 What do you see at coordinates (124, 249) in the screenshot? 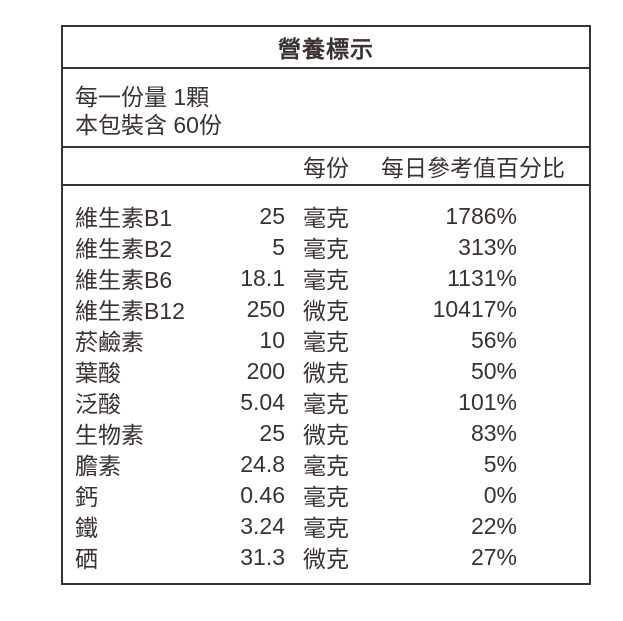
I see `nutrient-name: 維生素B2` at bounding box center [124, 249].